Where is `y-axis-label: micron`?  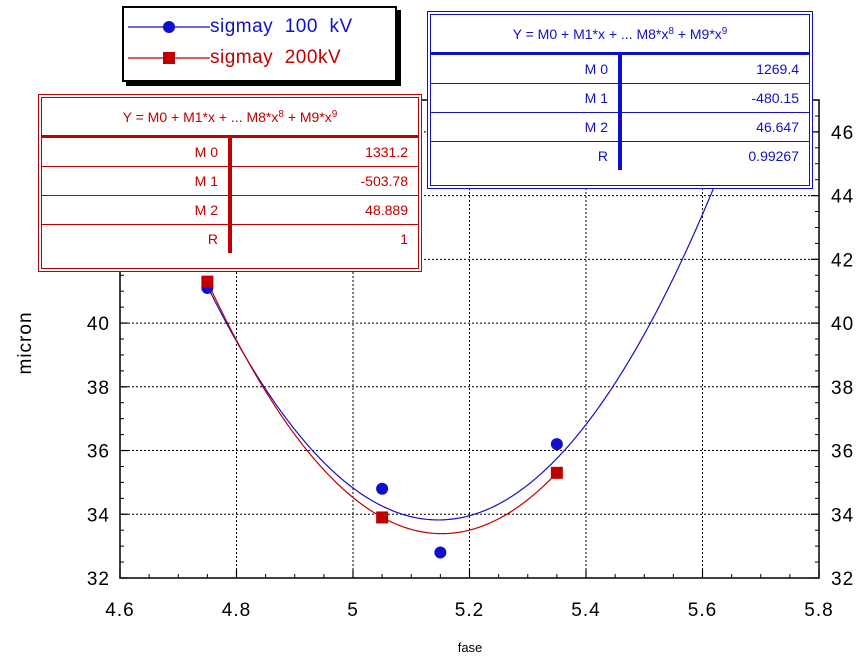
y-axis-label: micron is located at coordinates (25, 342).